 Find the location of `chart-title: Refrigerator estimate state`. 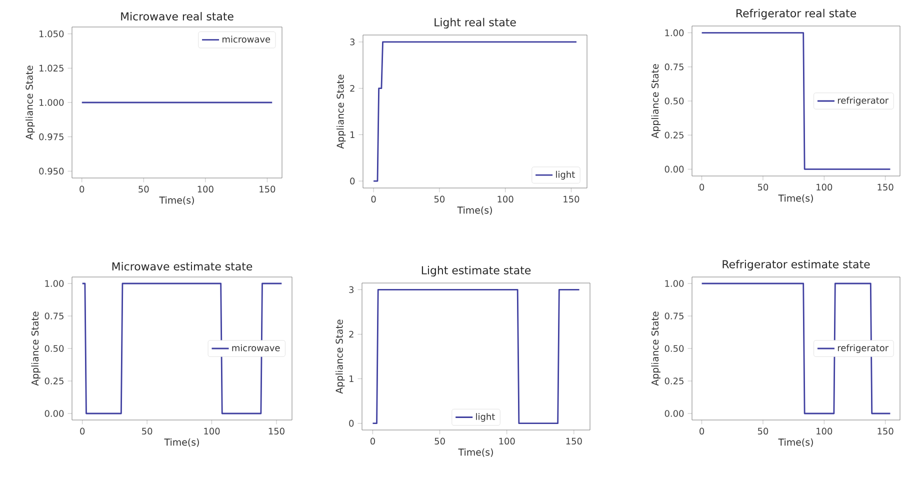

chart-title: Refrigerator estimate state is located at coordinates (796, 265).